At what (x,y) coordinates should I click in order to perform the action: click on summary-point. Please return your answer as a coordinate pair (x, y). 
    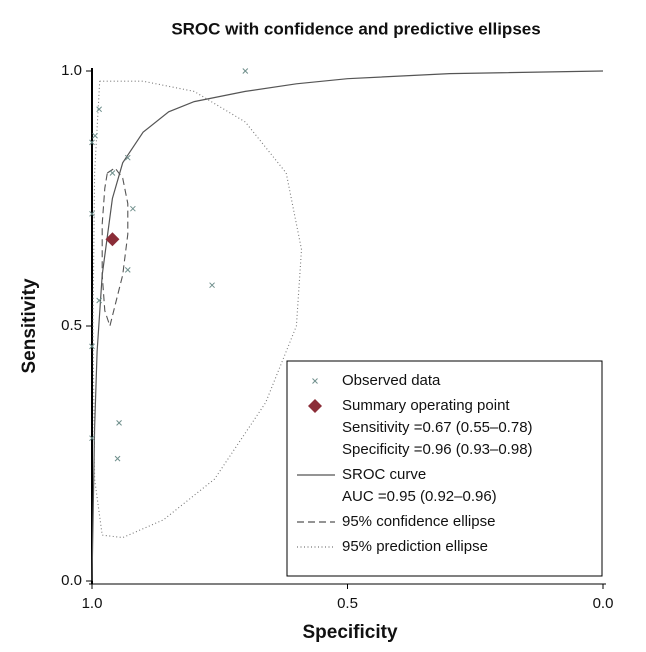
    Looking at the image, I should click on (112, 239).